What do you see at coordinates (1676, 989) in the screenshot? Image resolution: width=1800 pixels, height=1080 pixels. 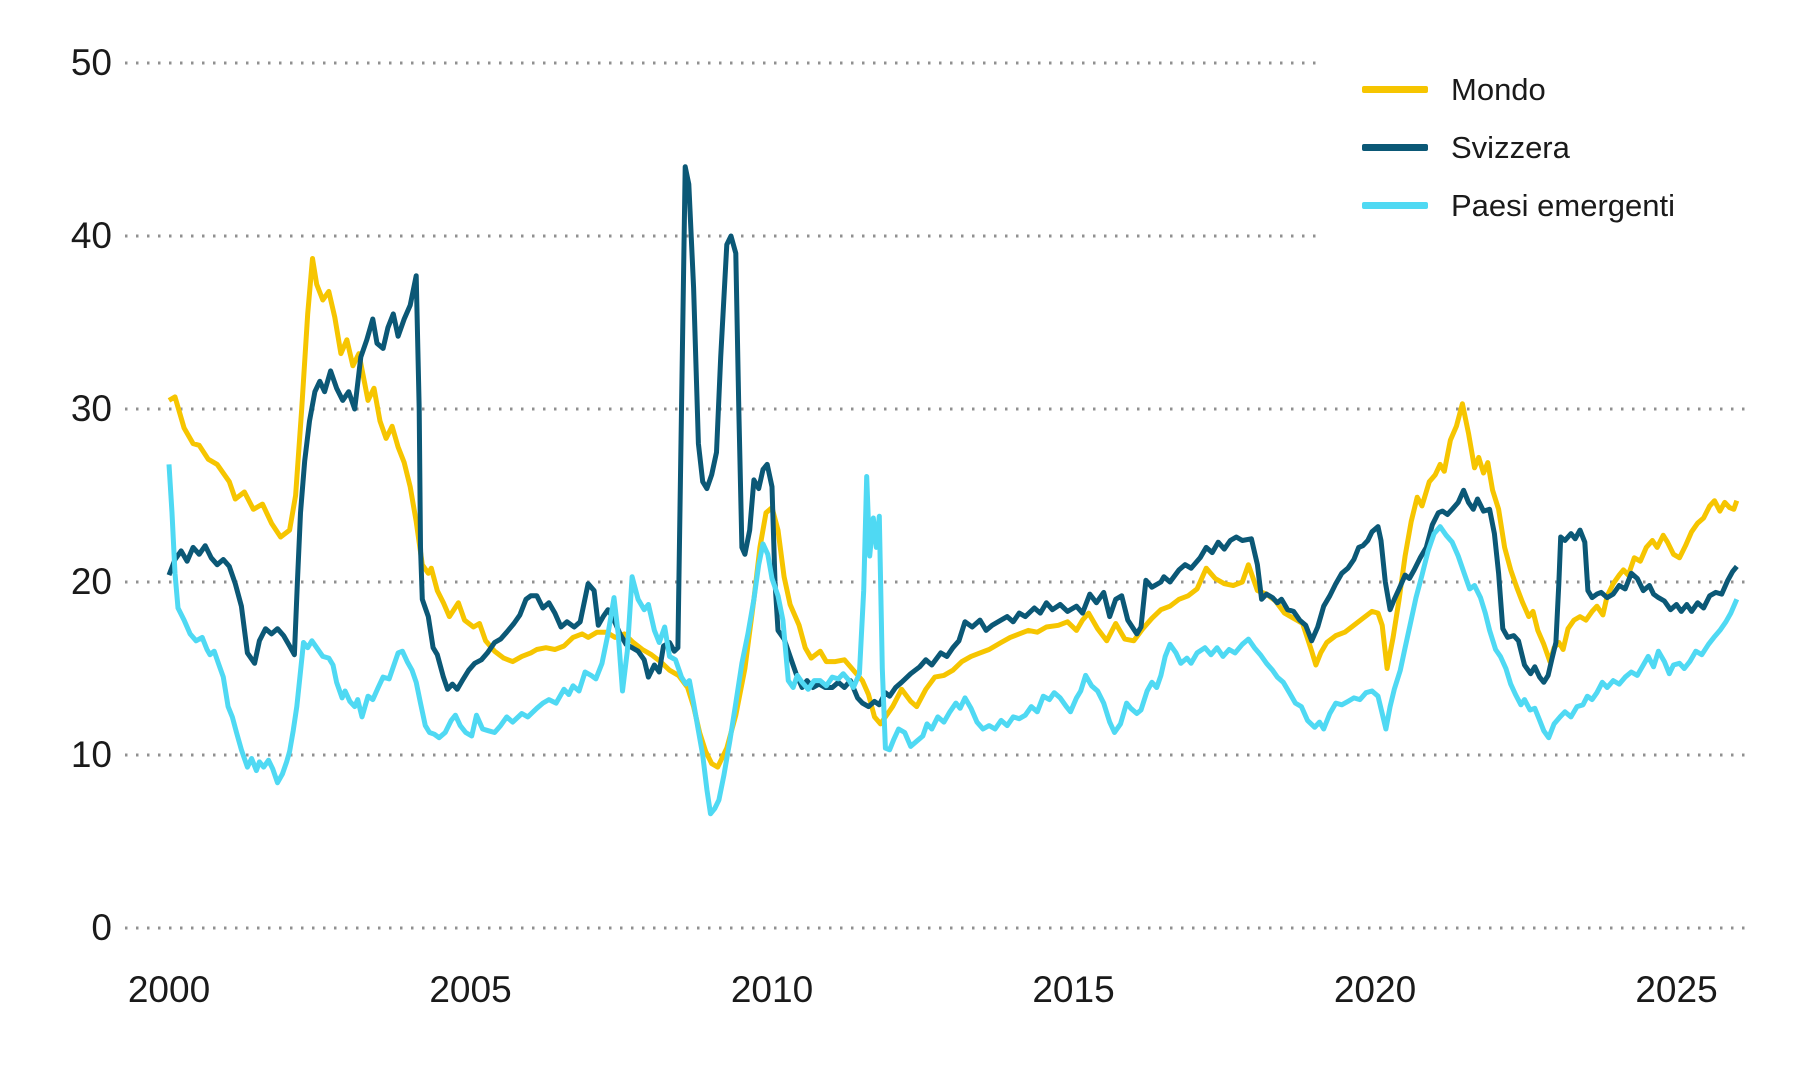 I see `x-tick-2025: 2025` at bounding box center [1676, 989].